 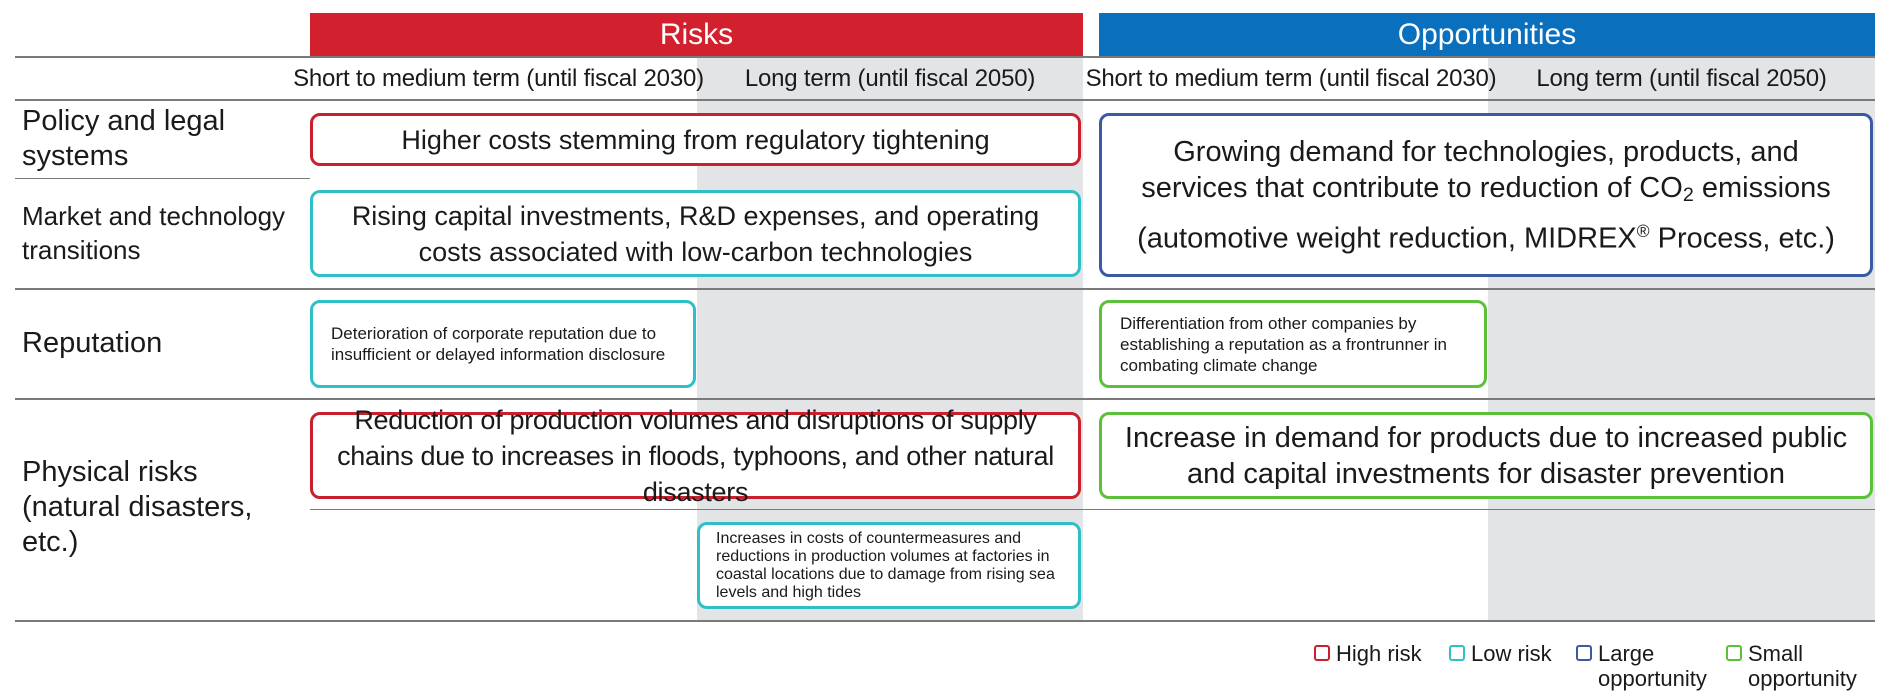 What do you see at coordinates (92, 343) in the screenshot?
I see `row-label-reputation: Reputation` at bounding box center [92, 343].